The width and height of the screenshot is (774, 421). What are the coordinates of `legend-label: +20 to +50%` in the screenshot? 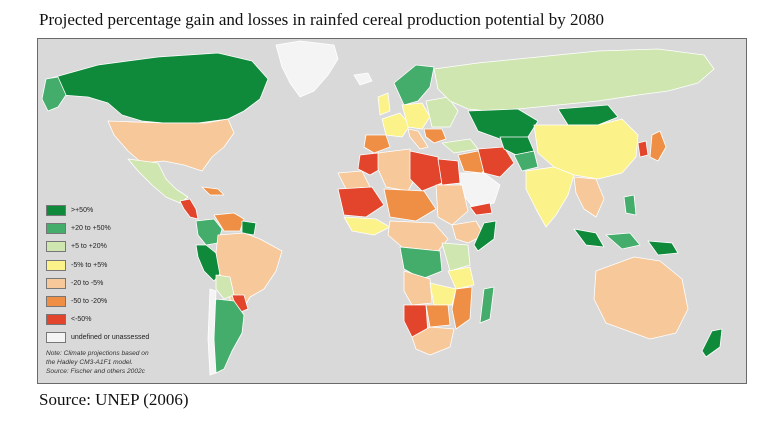 It's located at (91, 229).